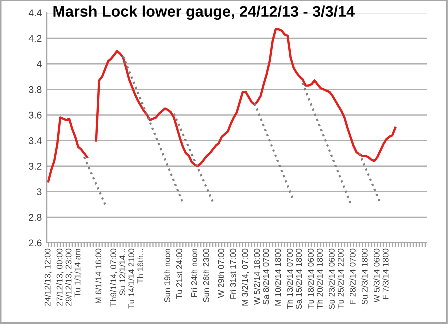  I want to click on y-tick-label: 4.4, so click(35, 13).